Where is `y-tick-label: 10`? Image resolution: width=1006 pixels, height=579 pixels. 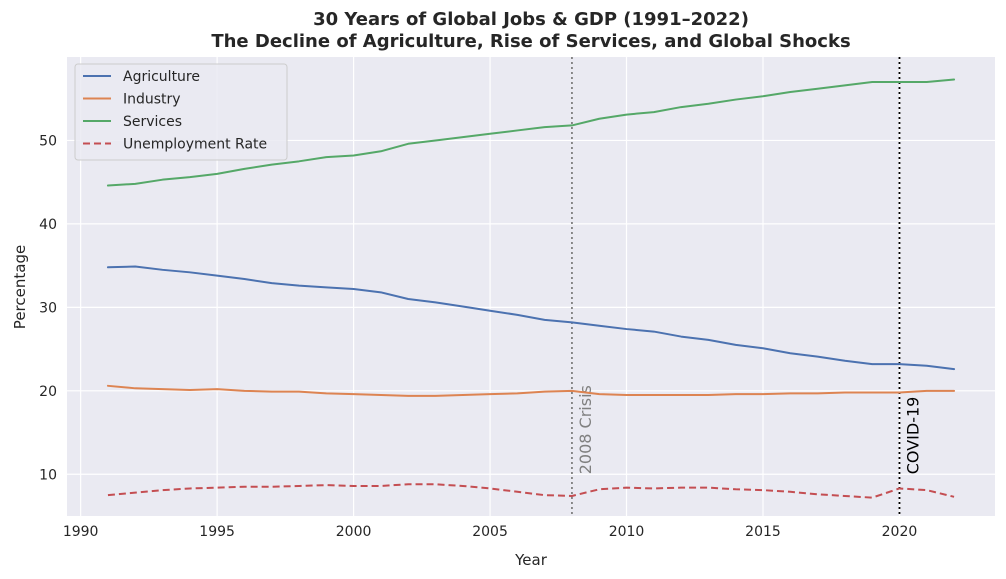
y-tick-label: 10 is located at coordinates (48, 475).